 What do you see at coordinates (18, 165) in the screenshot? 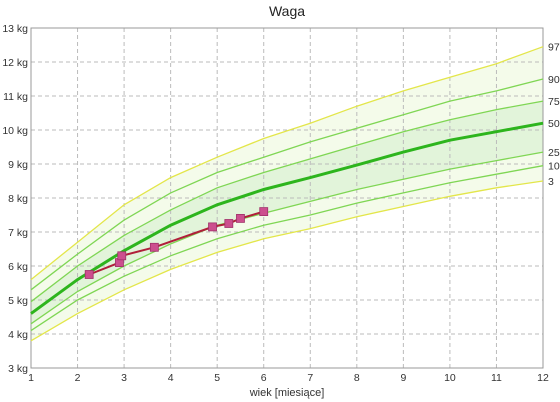
I see `y-tick-label: 9 kg` at bounding box center [18, 165].